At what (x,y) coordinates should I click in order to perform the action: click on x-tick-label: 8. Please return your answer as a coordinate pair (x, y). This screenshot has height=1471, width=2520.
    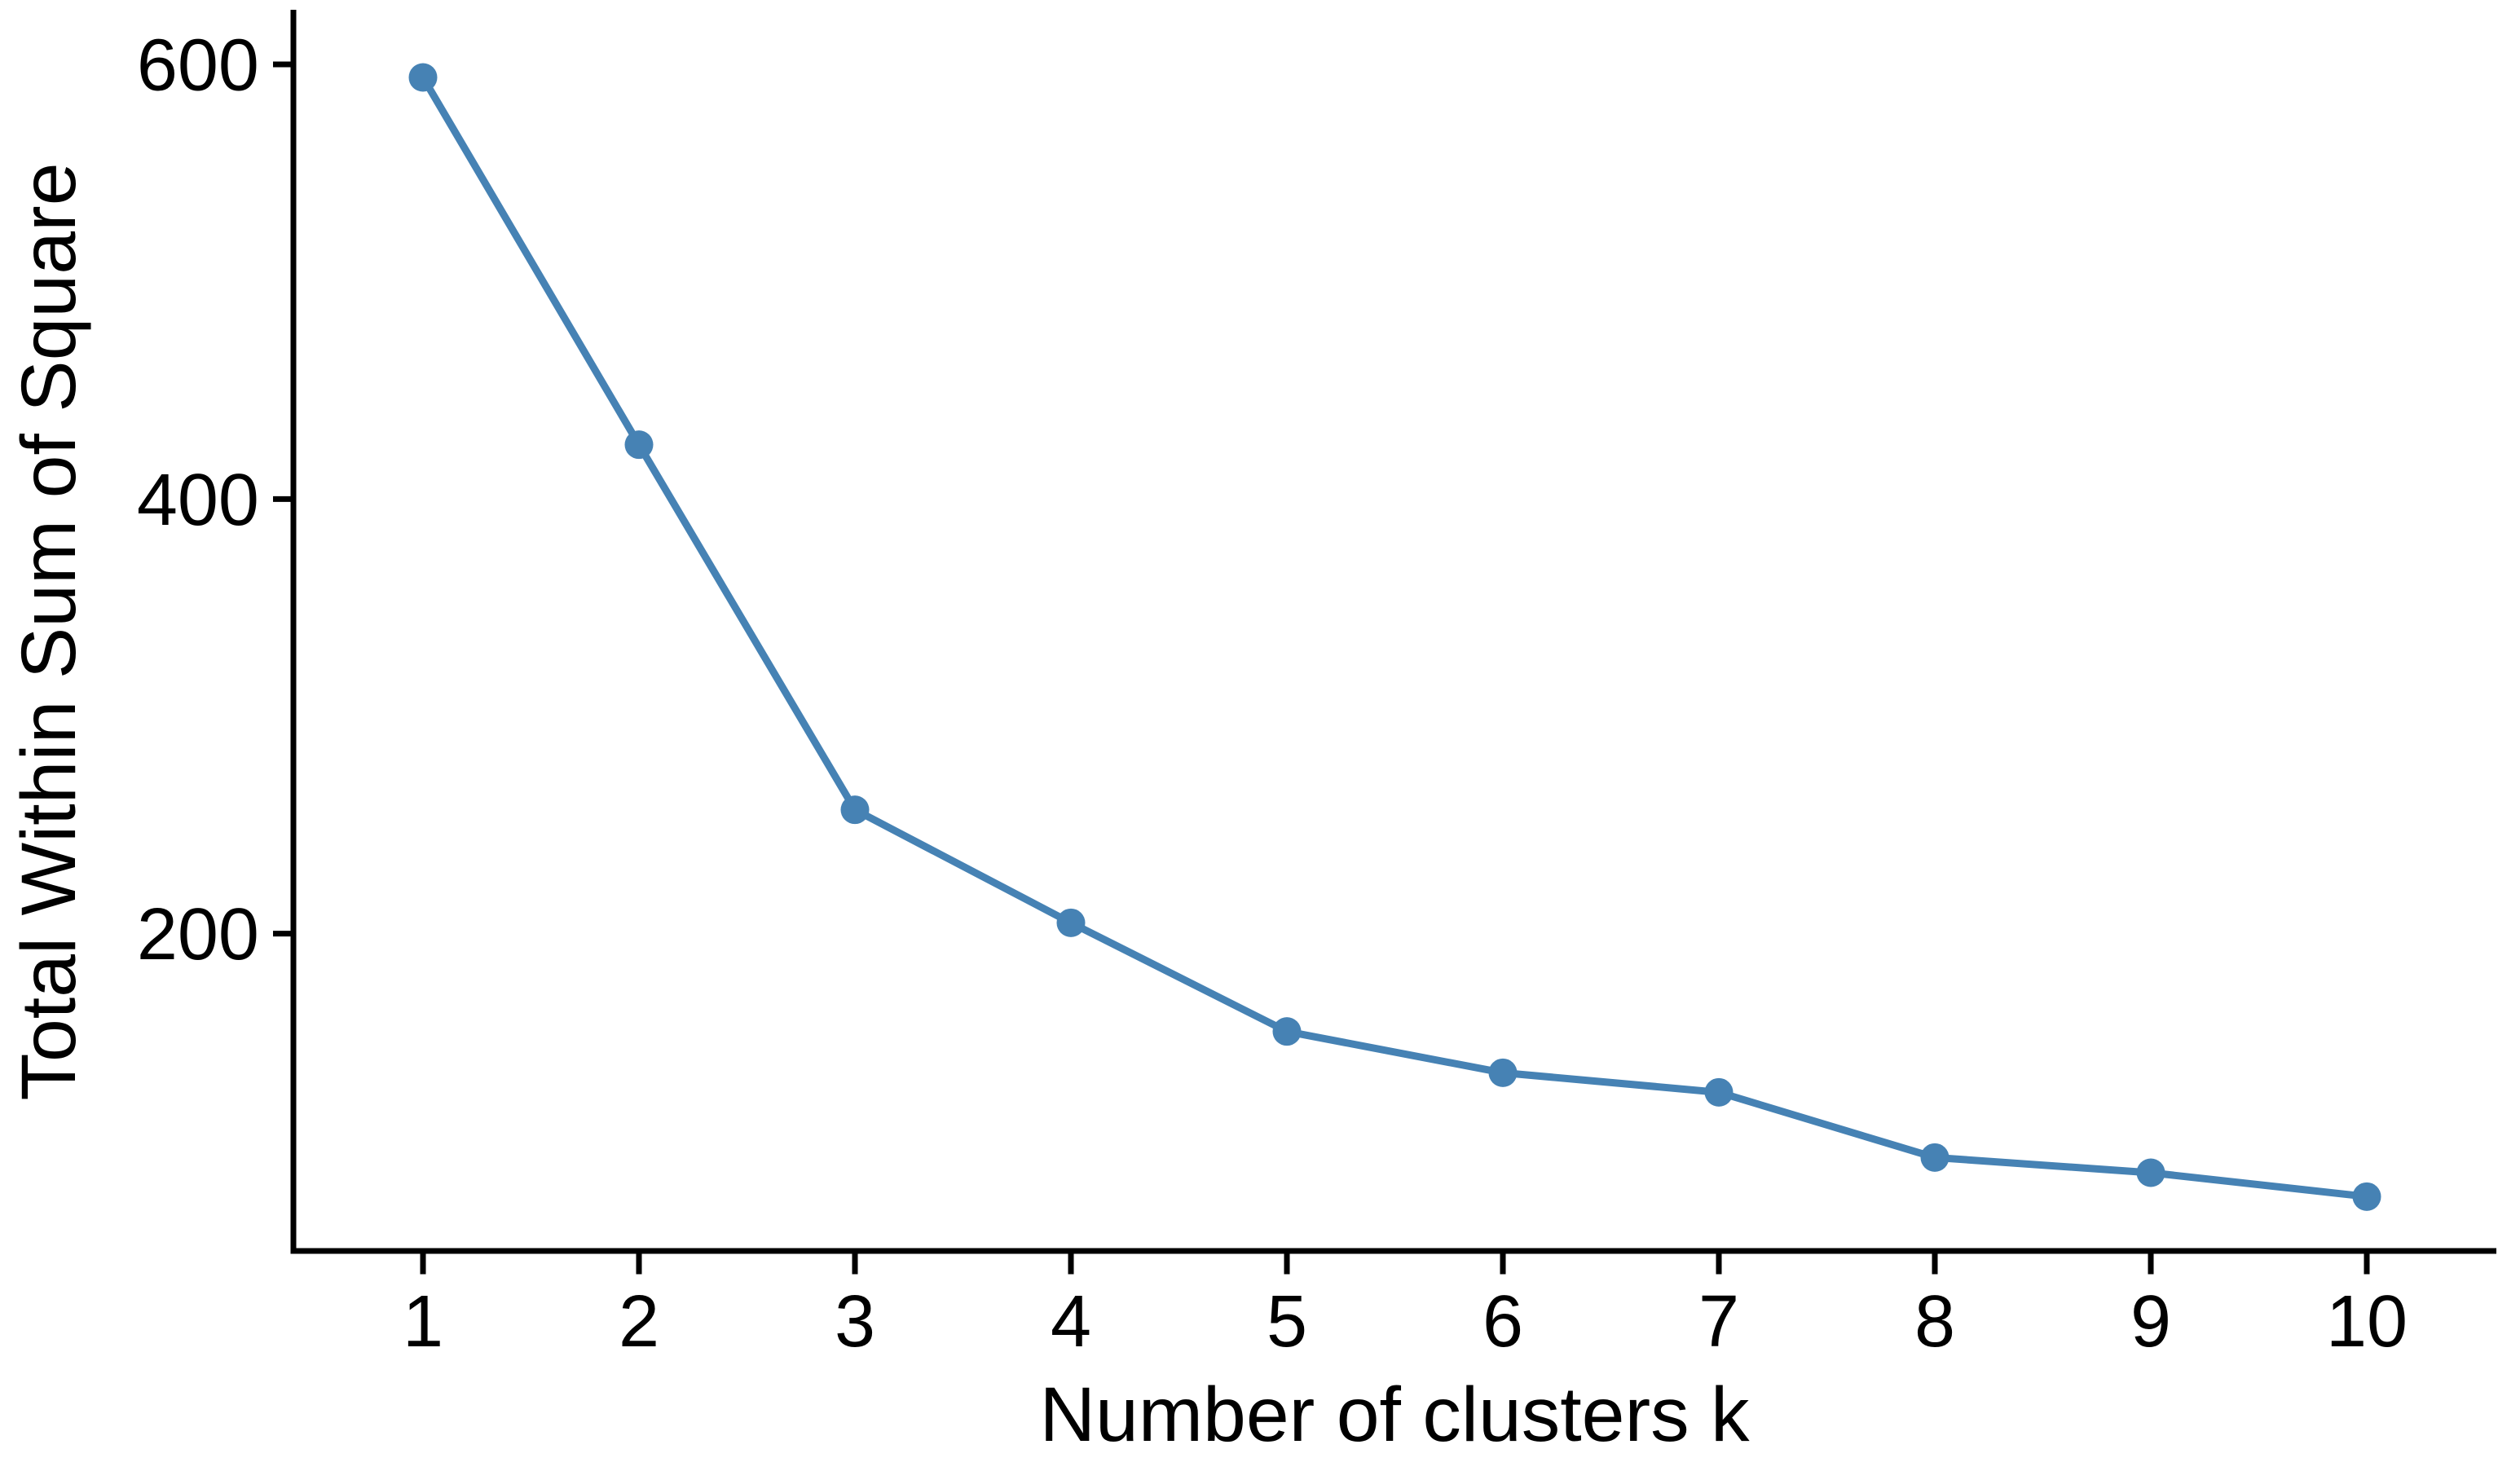
    Looking at the image, I should click on (1935, 1322).